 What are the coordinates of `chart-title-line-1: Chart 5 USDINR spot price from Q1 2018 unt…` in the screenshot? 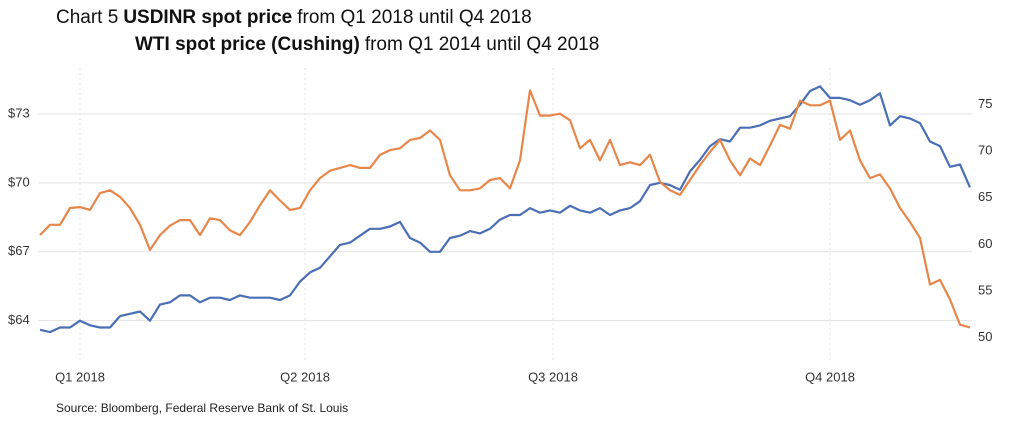 It's located at (294, 17).